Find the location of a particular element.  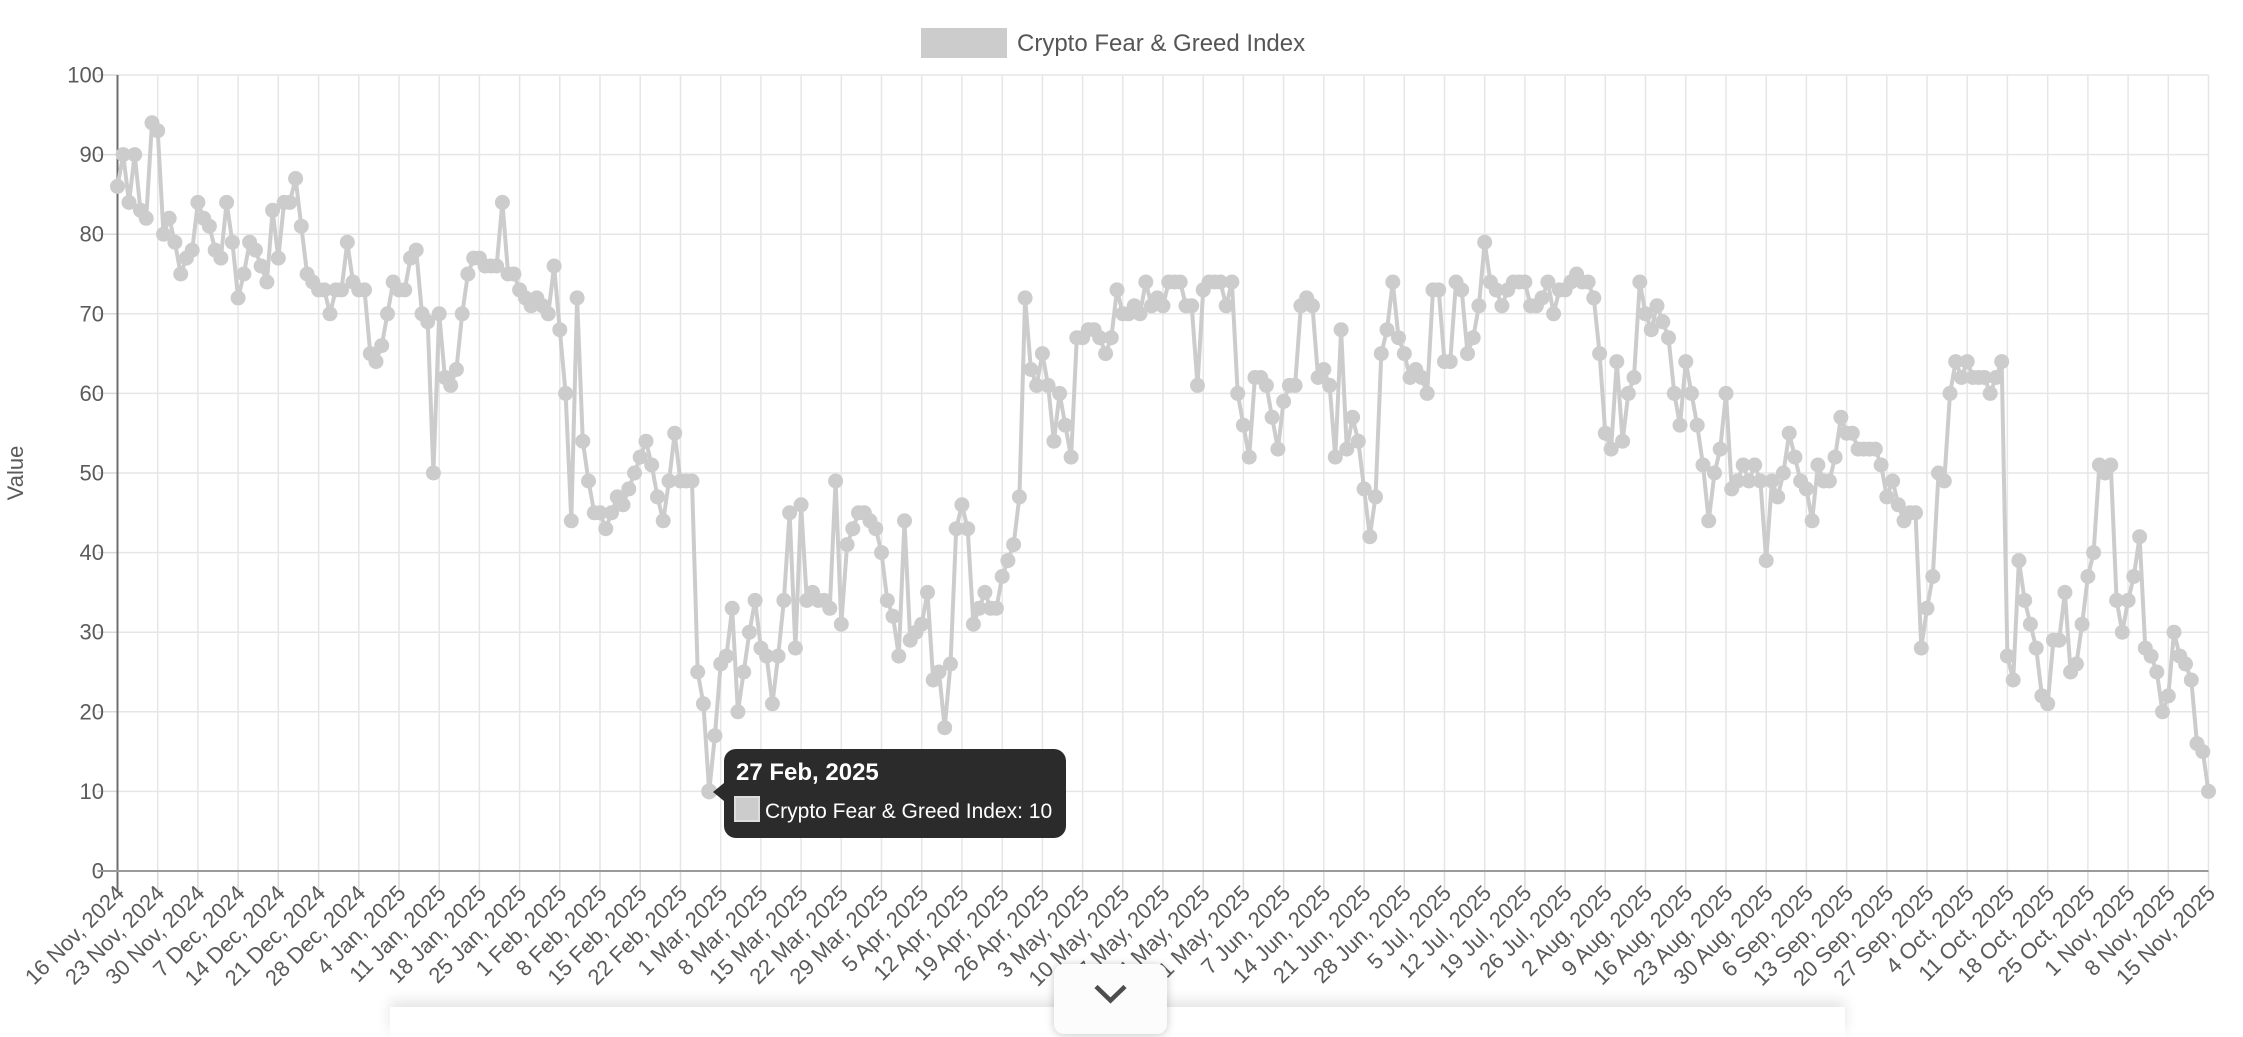

svg-text: 100 is located at coordinates (85, 75).